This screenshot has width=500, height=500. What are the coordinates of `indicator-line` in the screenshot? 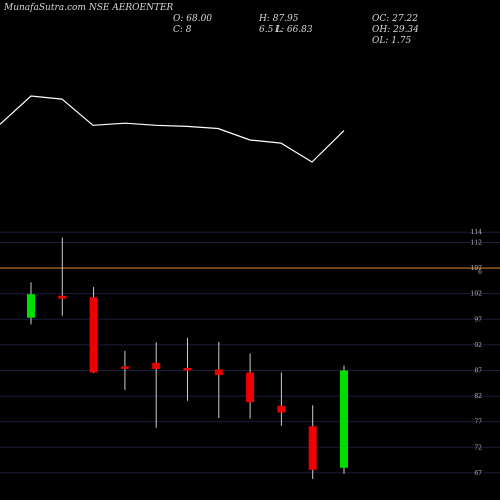 It's located at (172, 129).